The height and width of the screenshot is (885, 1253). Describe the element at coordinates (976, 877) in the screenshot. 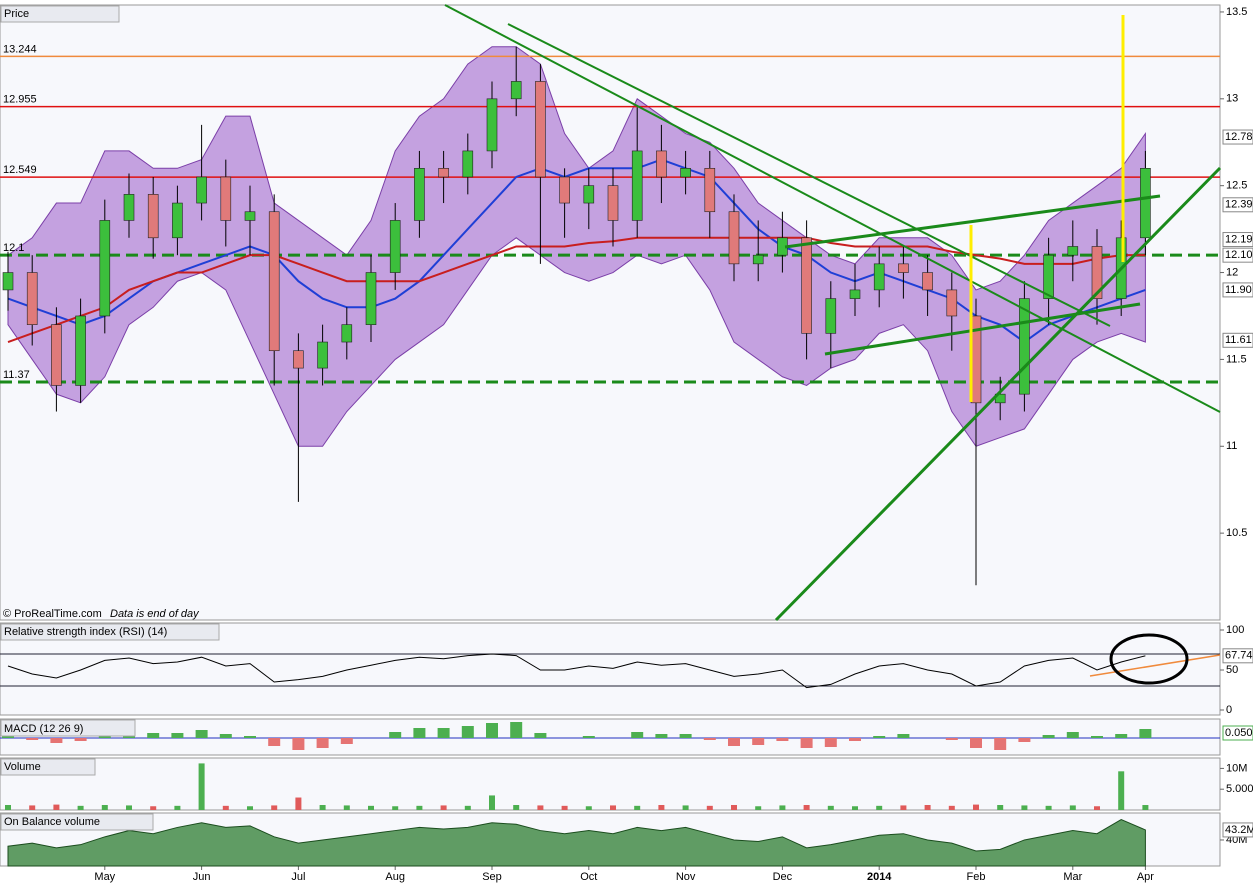

I see `x-tick-label: Feb` at that location.